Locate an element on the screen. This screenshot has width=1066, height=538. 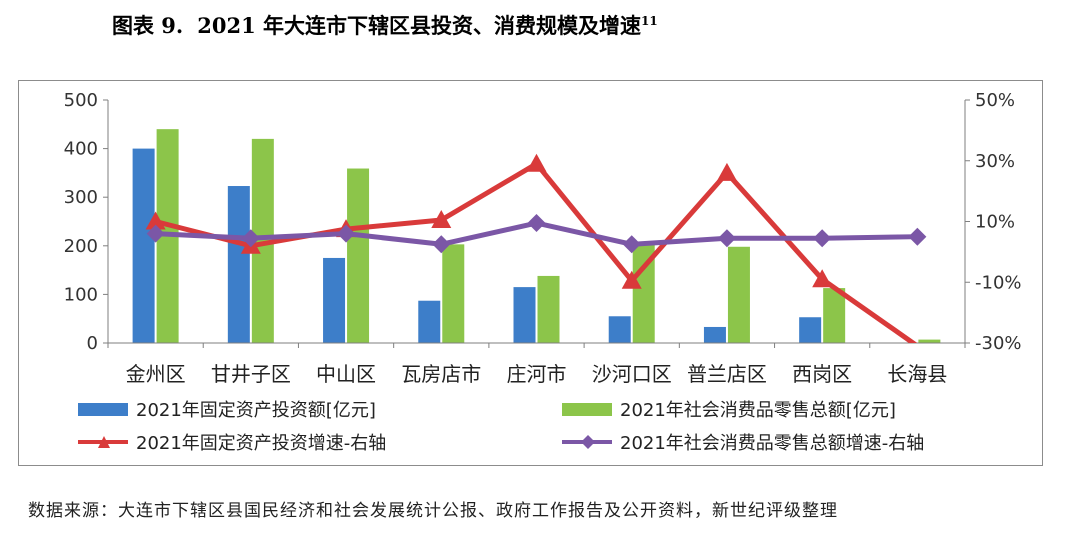
right-tick-label-2: 10% is located at coordinates (995, 222).